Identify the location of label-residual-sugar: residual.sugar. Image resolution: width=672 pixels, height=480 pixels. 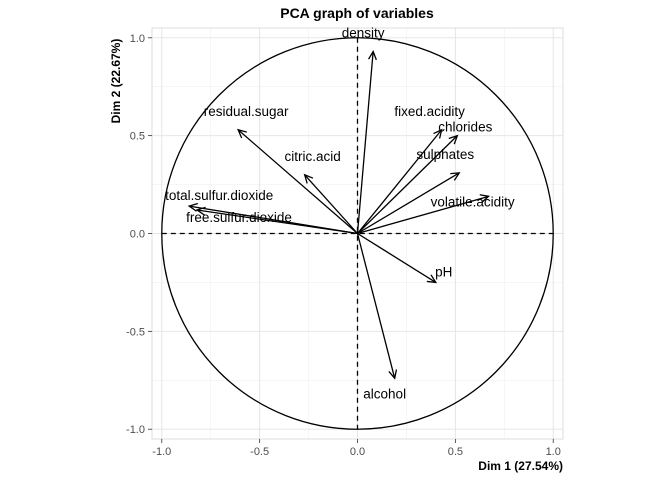
(246, 111).